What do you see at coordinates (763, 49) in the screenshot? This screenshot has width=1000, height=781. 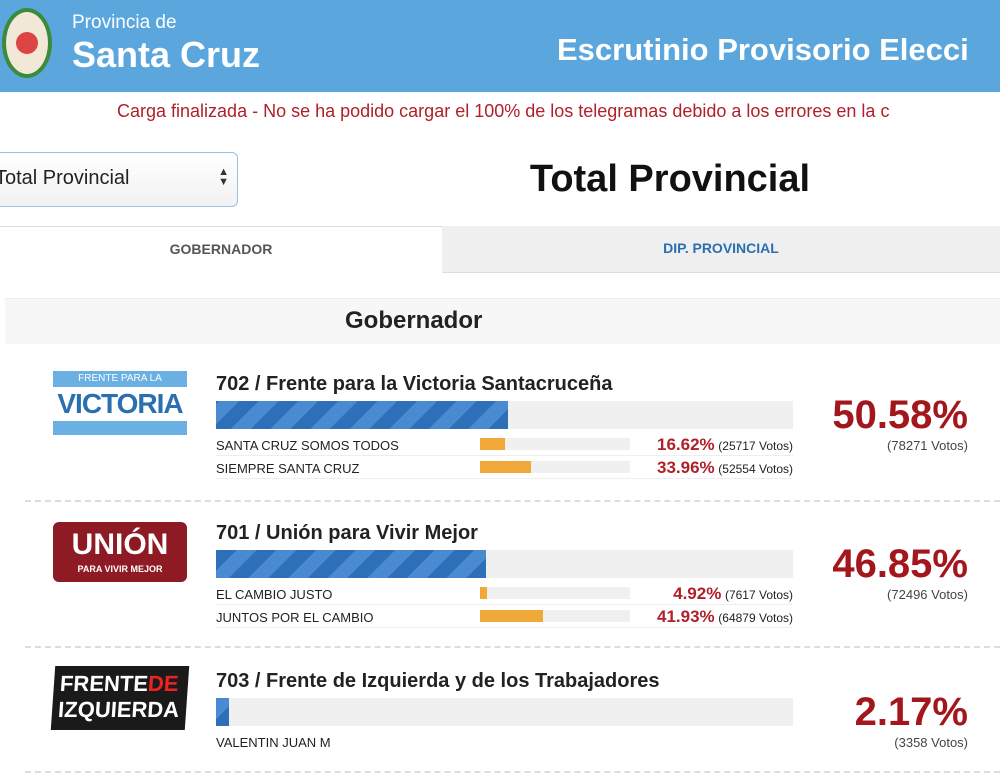 I see `site-title: Escrutinio Provisorio Elecci` at bounding box center [763, 49].